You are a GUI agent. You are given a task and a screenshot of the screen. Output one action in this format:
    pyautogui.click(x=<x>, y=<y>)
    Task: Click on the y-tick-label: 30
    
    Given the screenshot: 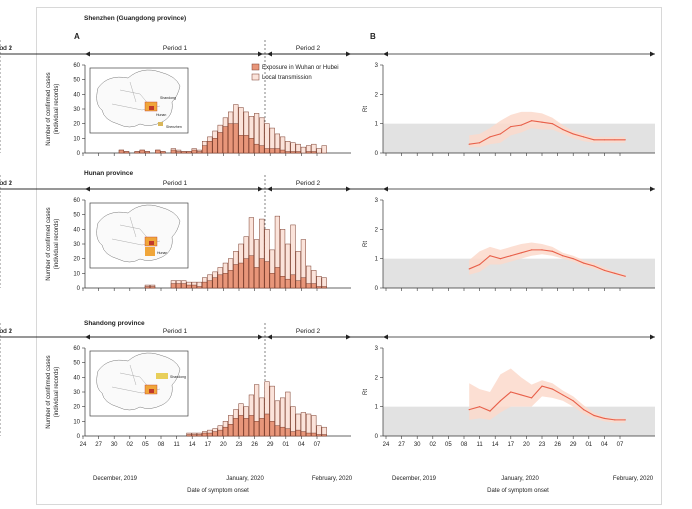 What is the action you would take?
    pyautogui.click(x=76, y=110)
    